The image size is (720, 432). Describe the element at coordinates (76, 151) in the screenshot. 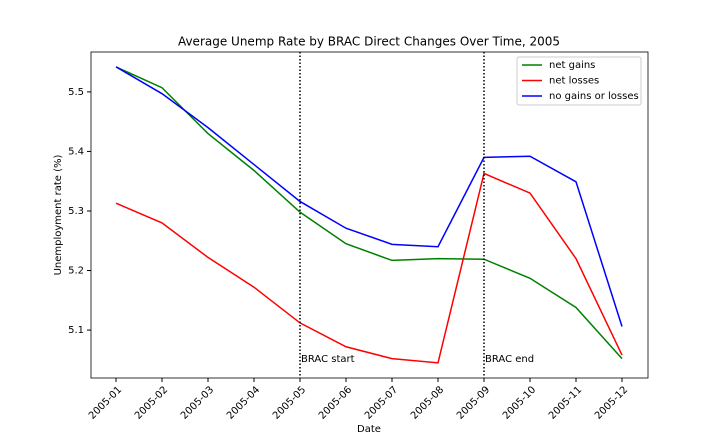

I see `y-tick-label: 5.4` at that location.